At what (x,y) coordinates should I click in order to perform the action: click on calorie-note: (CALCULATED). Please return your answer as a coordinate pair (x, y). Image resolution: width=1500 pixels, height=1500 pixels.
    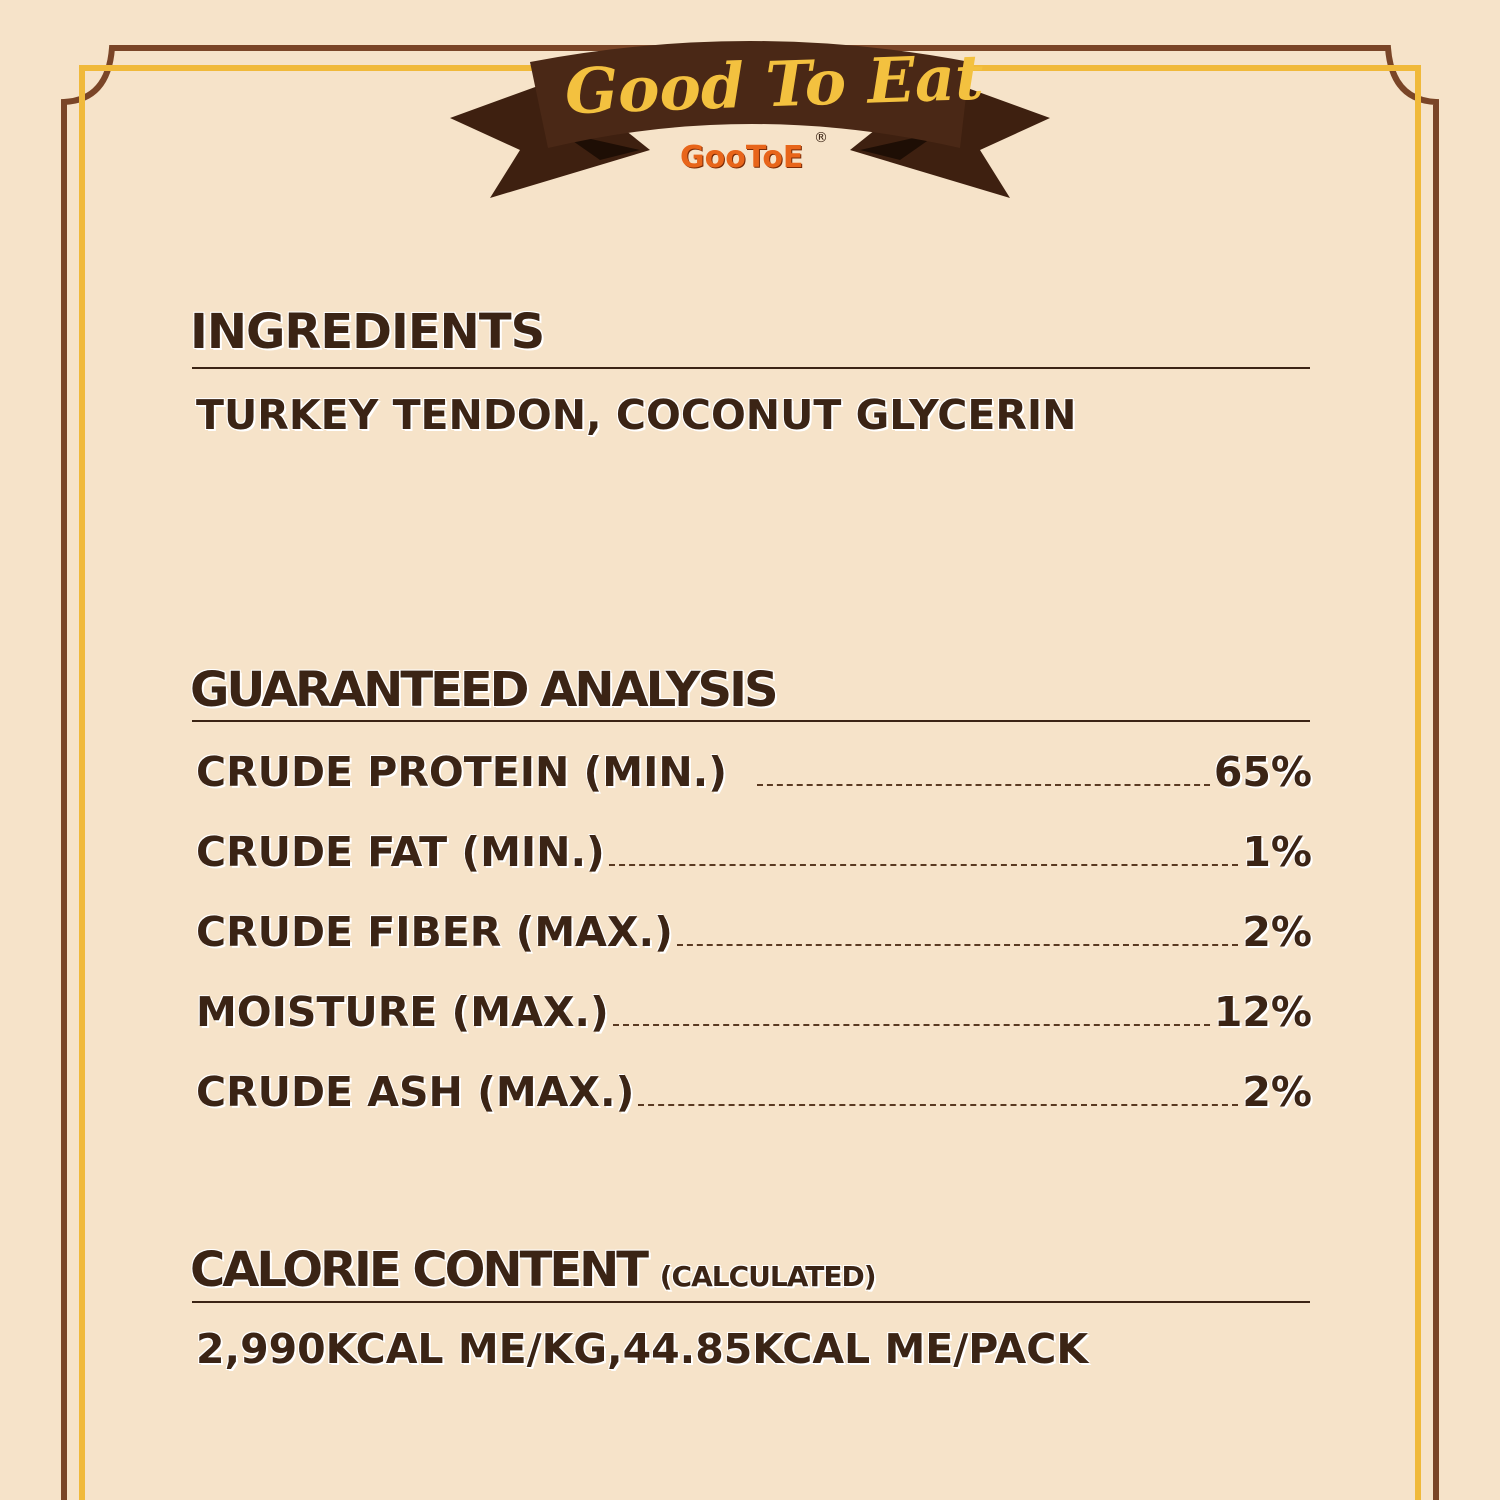
    Looking at the image, I should click on (768, 1276).